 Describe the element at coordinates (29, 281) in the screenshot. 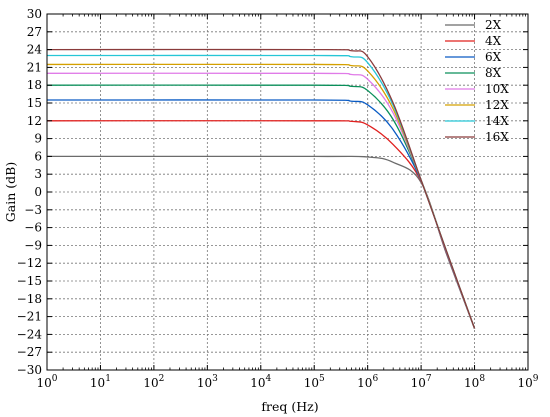

I see `y-tick-label: −15` at that location.